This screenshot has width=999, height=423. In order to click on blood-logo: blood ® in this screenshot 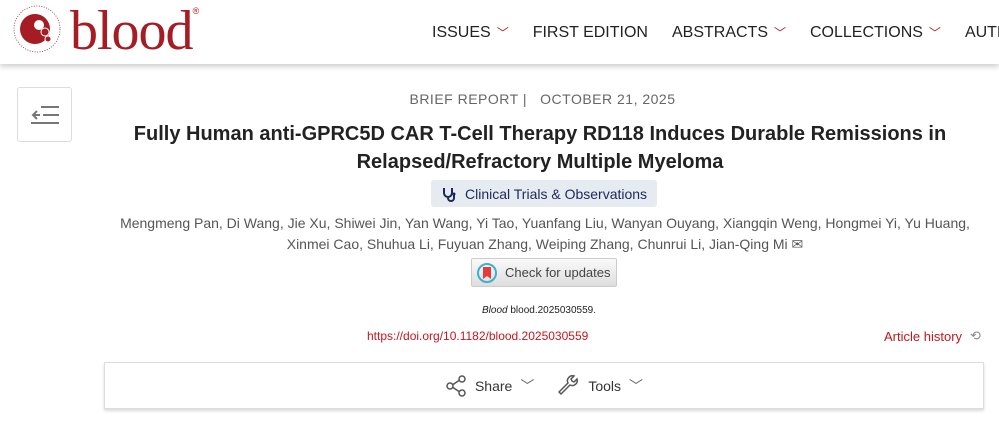, I will do `click(105, 31)`.